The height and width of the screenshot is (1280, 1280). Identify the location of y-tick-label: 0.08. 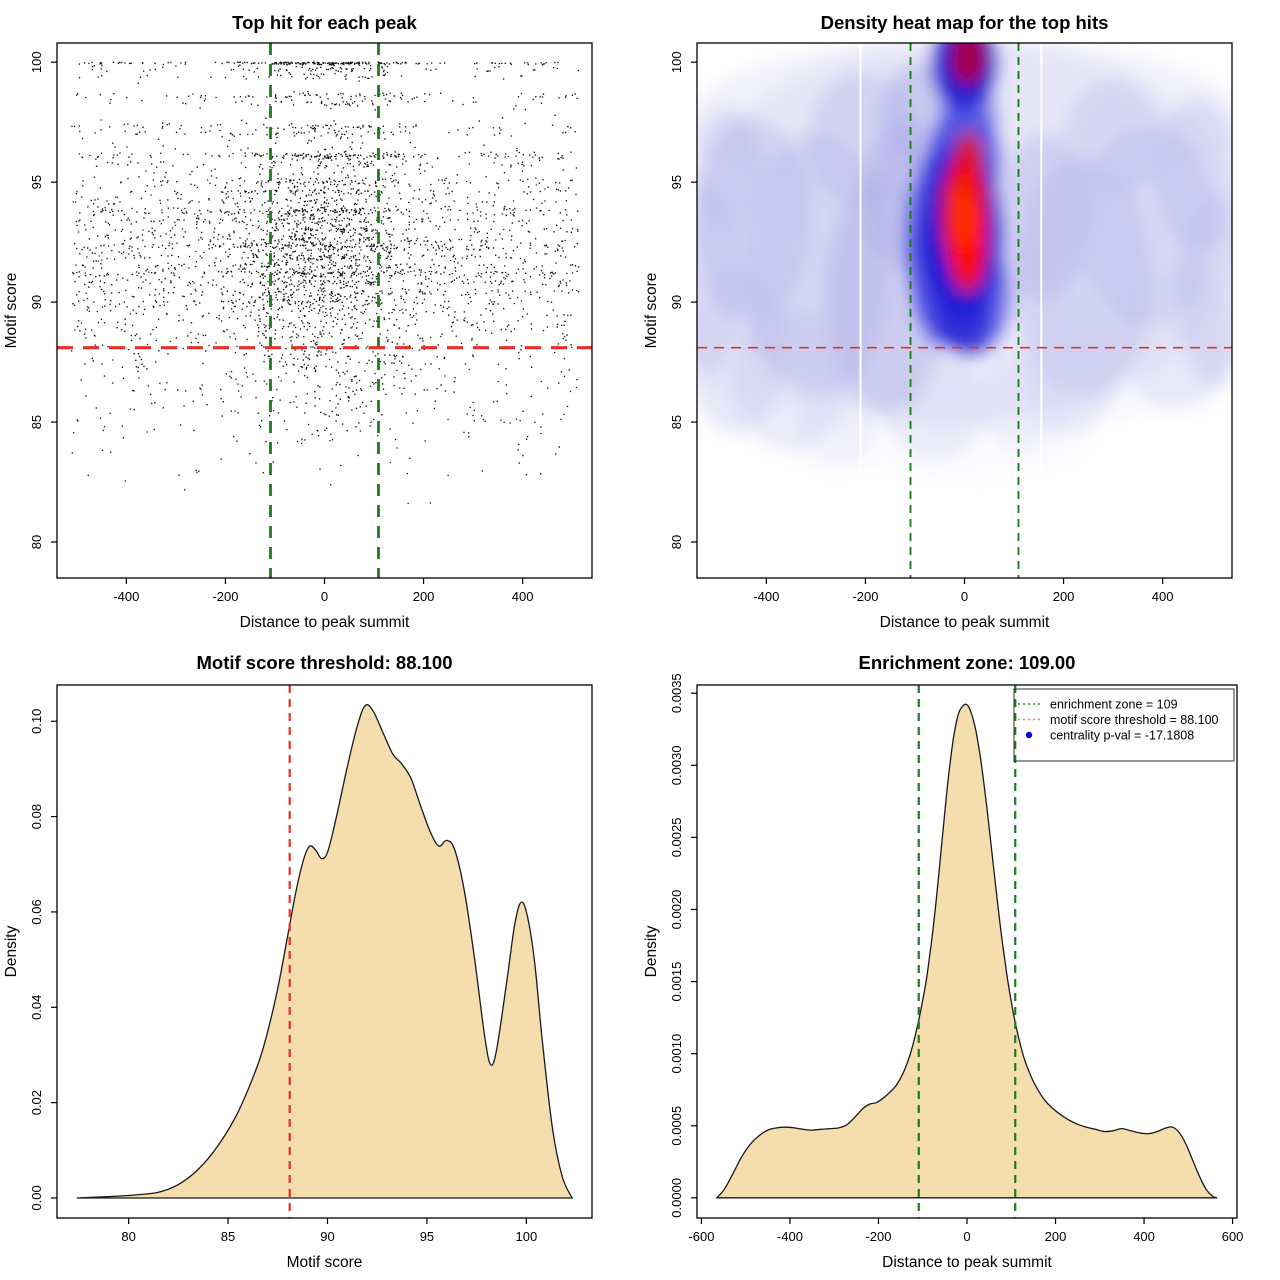
(36, 816).